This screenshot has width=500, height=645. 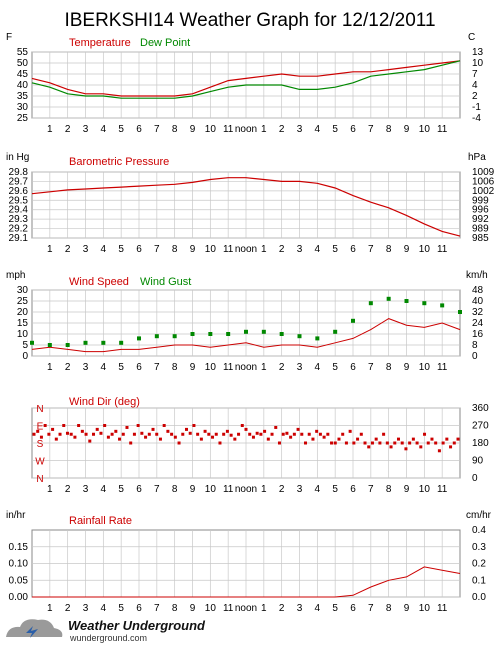 What do you see at coordinates (425, 129) in the screenshot?
I see `temperature-x-tick: 10` at bounding box center [425, 129].